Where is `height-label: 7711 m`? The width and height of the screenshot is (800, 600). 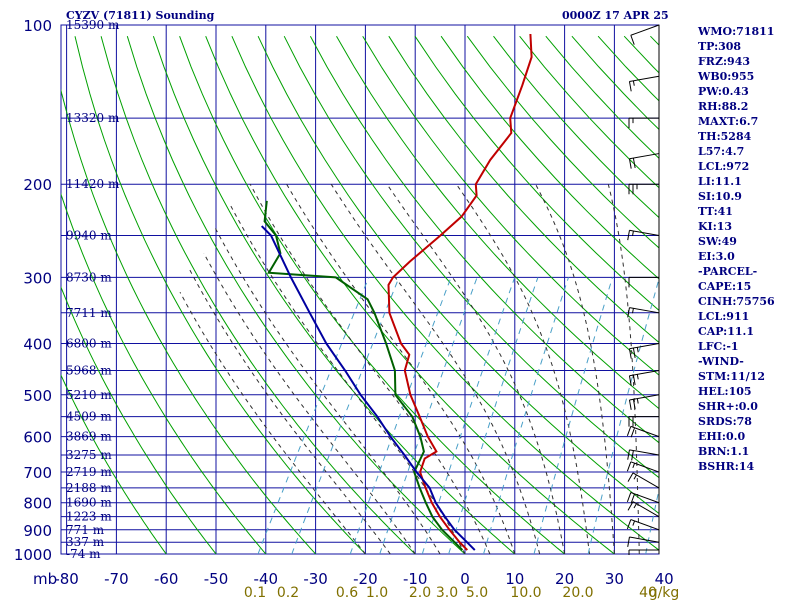 height-label: 7711 m is located at coordinates (89, 313).